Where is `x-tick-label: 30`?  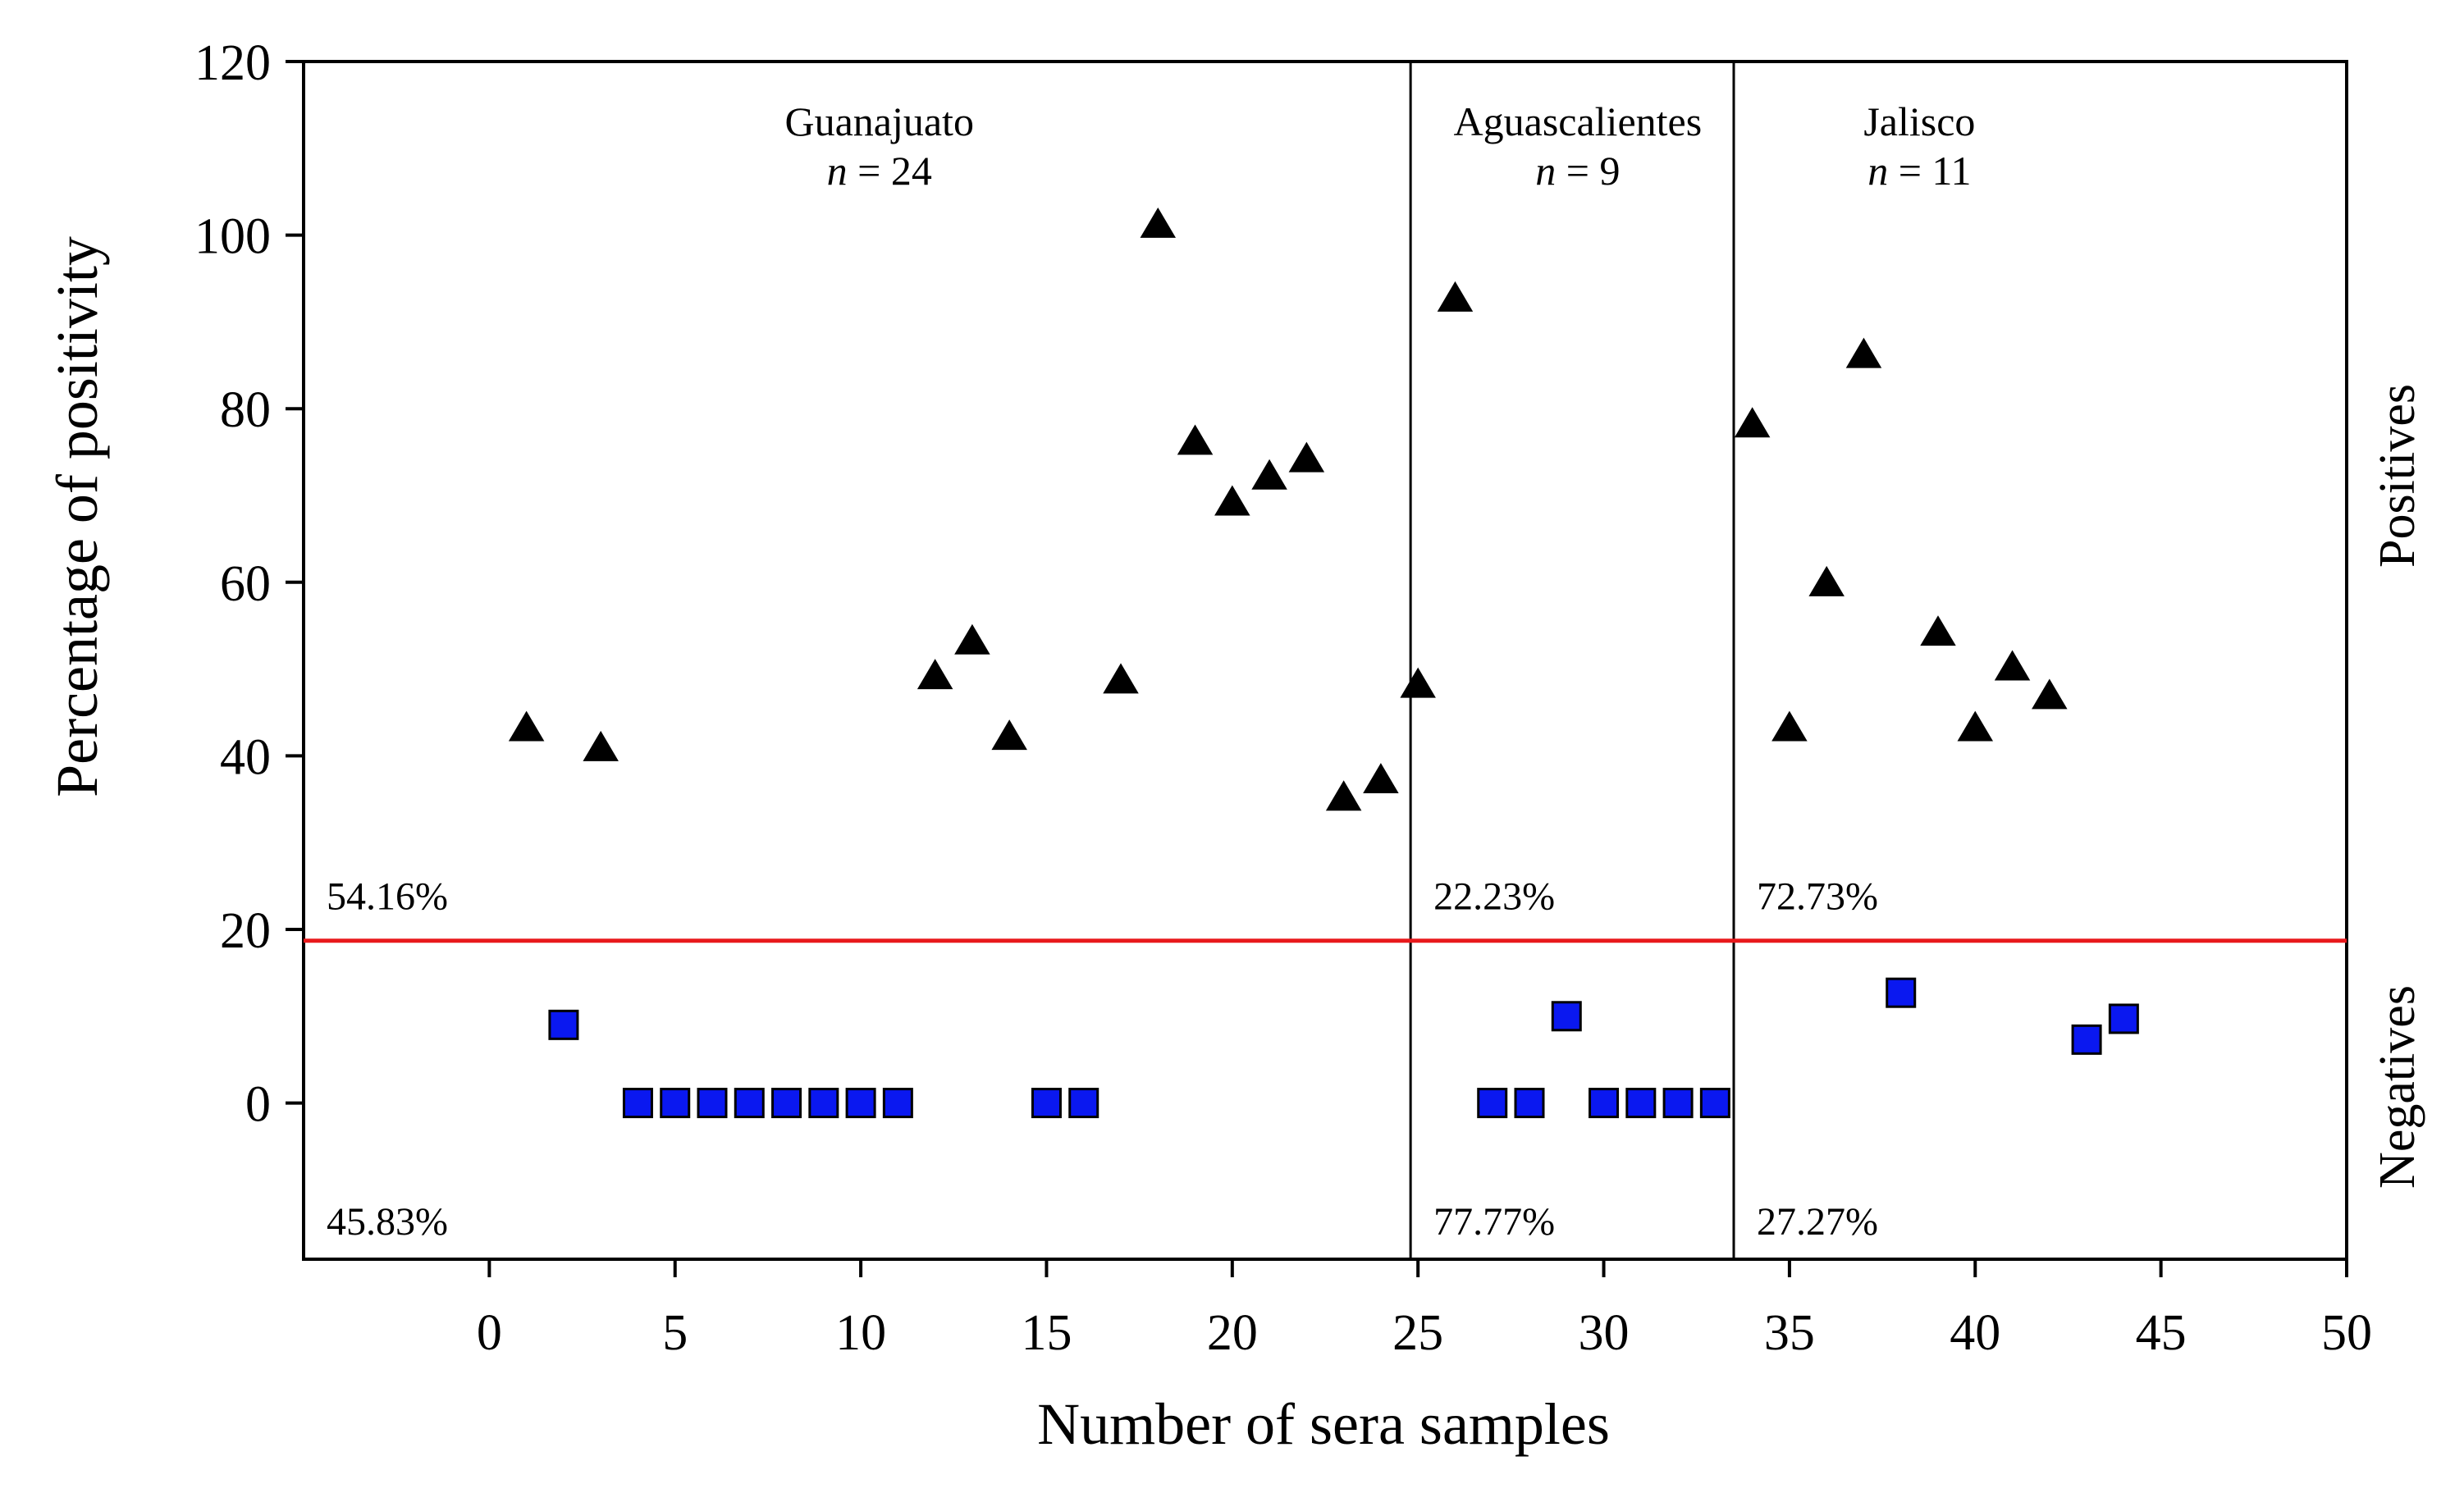
x-tick-label: 30 is located at coordinates (1604, 1333).